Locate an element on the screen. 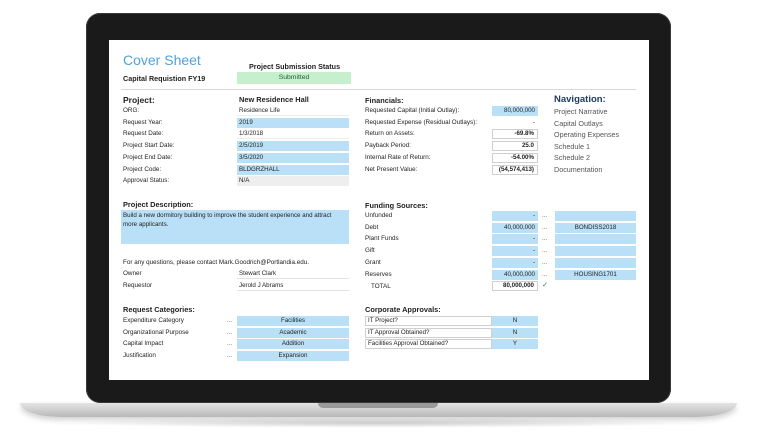 This screenshot has width=757, height=445. nav-link: Capital Outlays is located at coordinates (578, 123).